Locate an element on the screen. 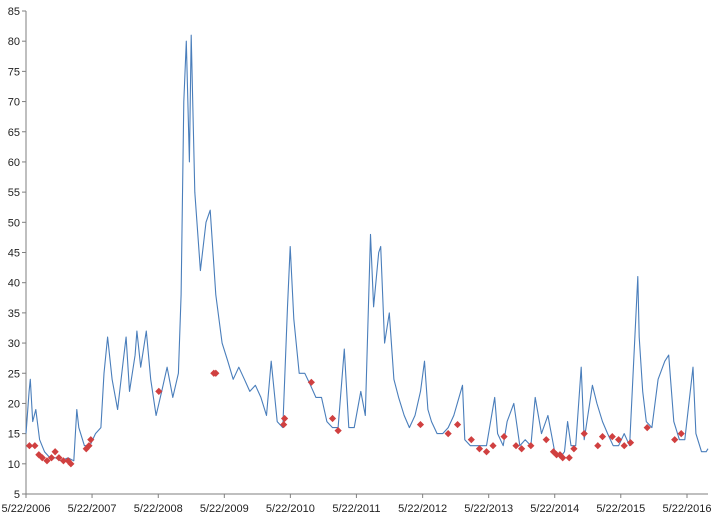  y-tick-label: 50 is located at coordinates (14, 223).